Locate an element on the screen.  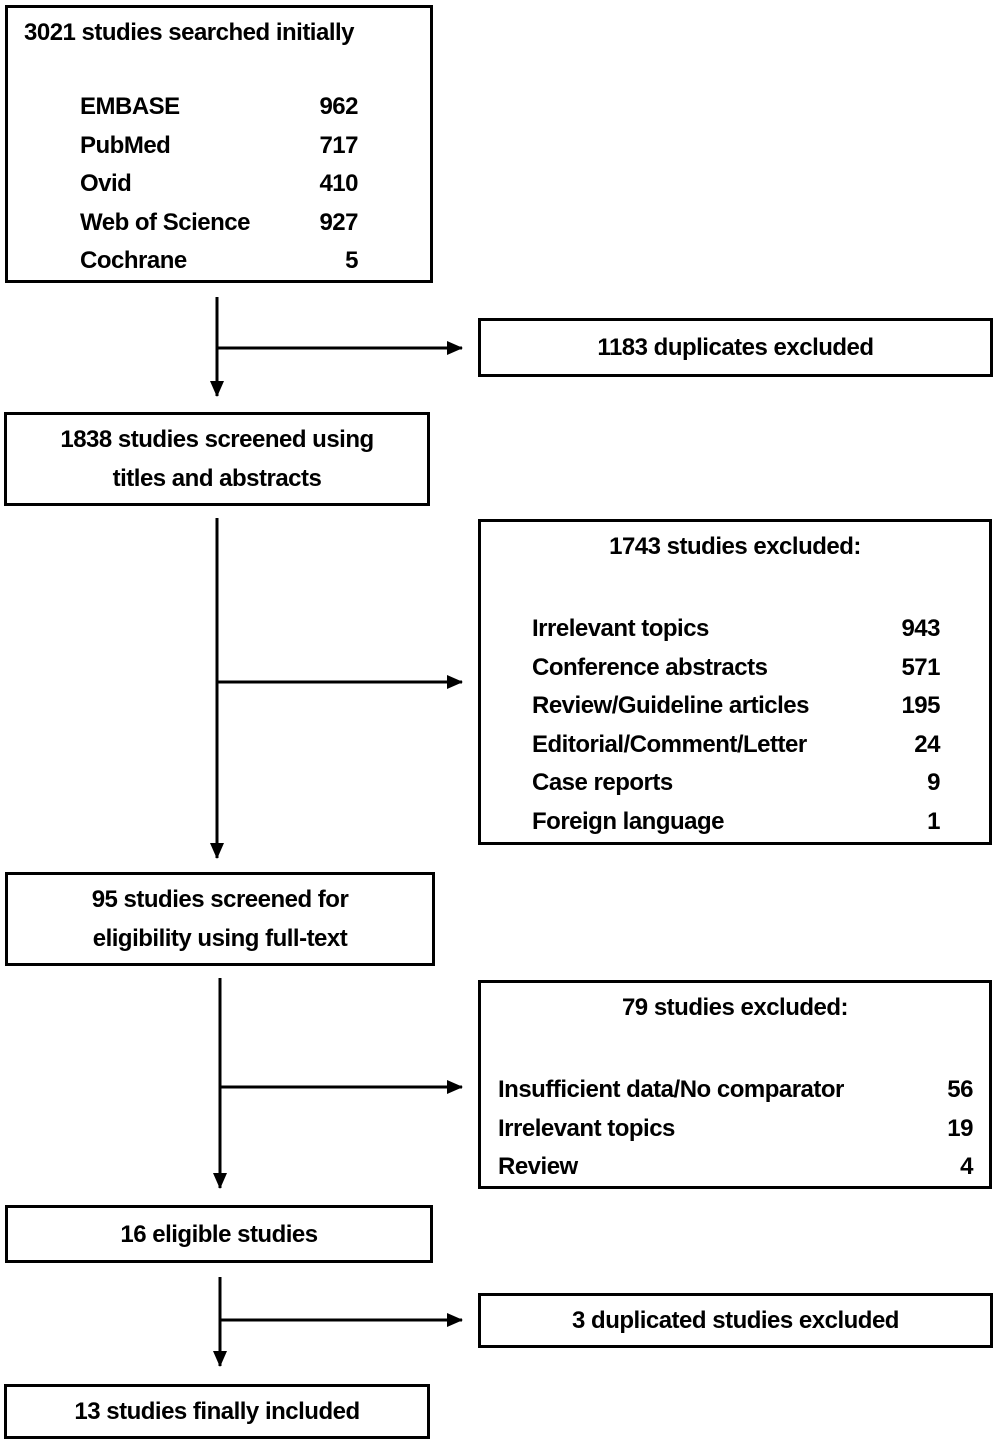
final-included-box: 13 studies finally included is located at coordinates (217, 1411).